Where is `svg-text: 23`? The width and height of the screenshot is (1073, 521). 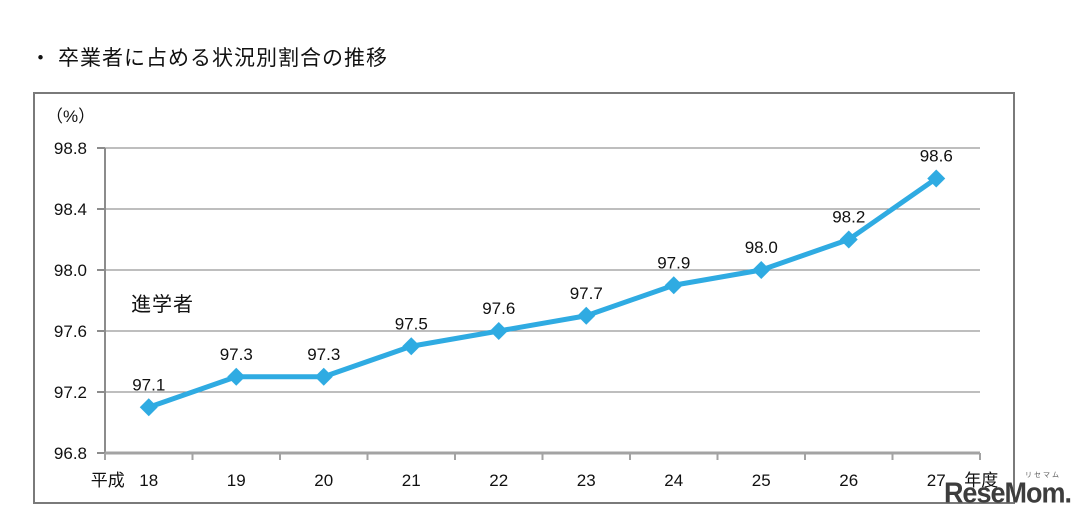
svg-text: 23 is located at coordinates (586, 480).